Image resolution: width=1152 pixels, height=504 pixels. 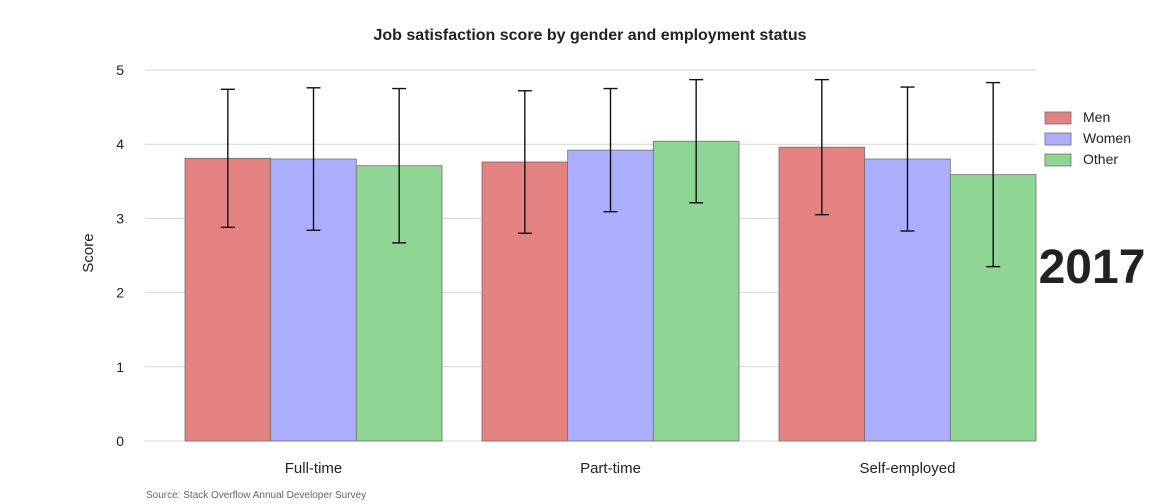 What do you see at coordinates (120, 70) in the screenshot?
I see `y-tick-label: 5` at bounding box center [120, 70].